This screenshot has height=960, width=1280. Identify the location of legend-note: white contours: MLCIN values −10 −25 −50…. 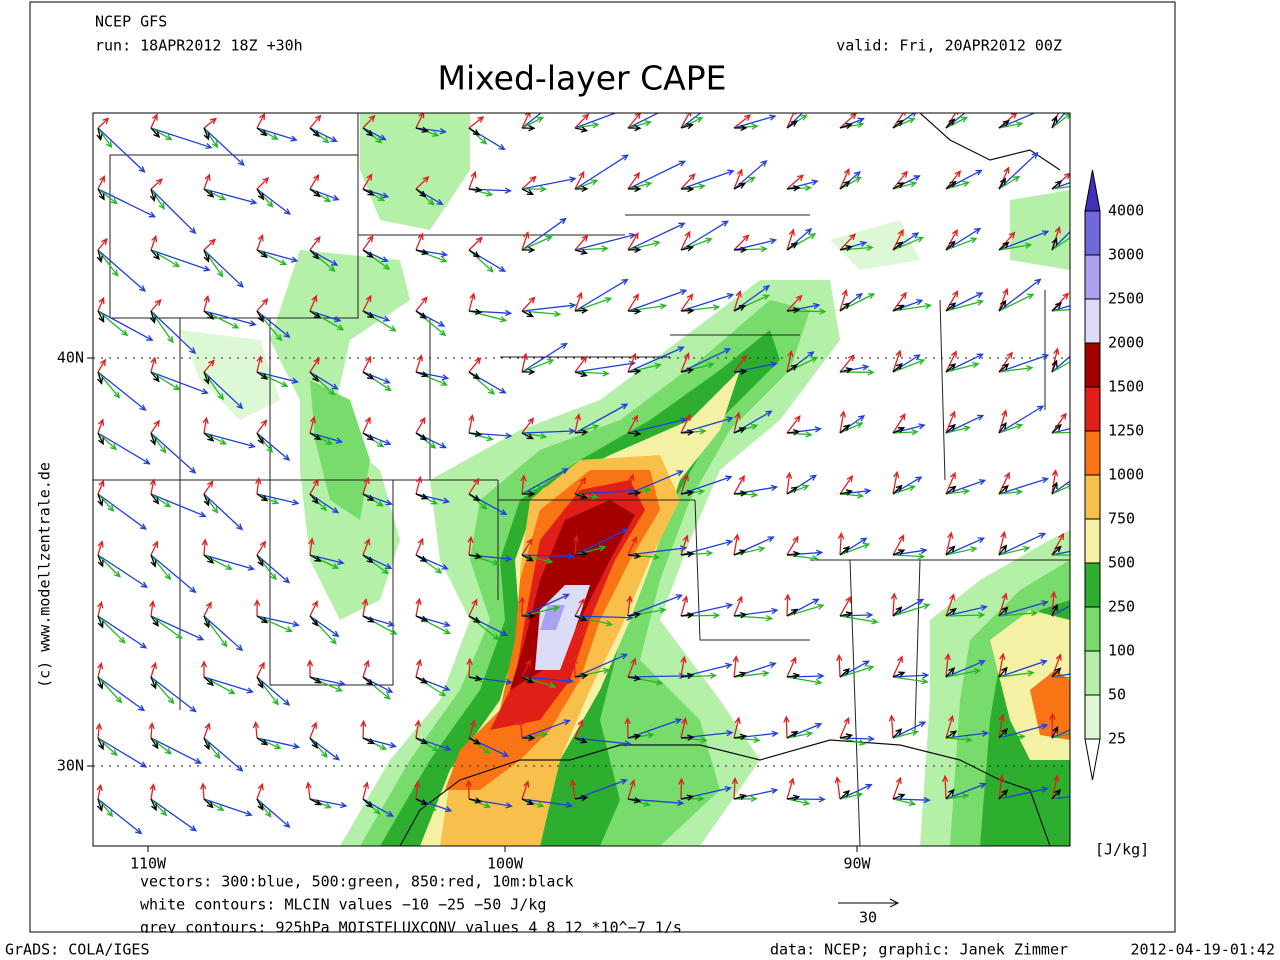
(343, 905).